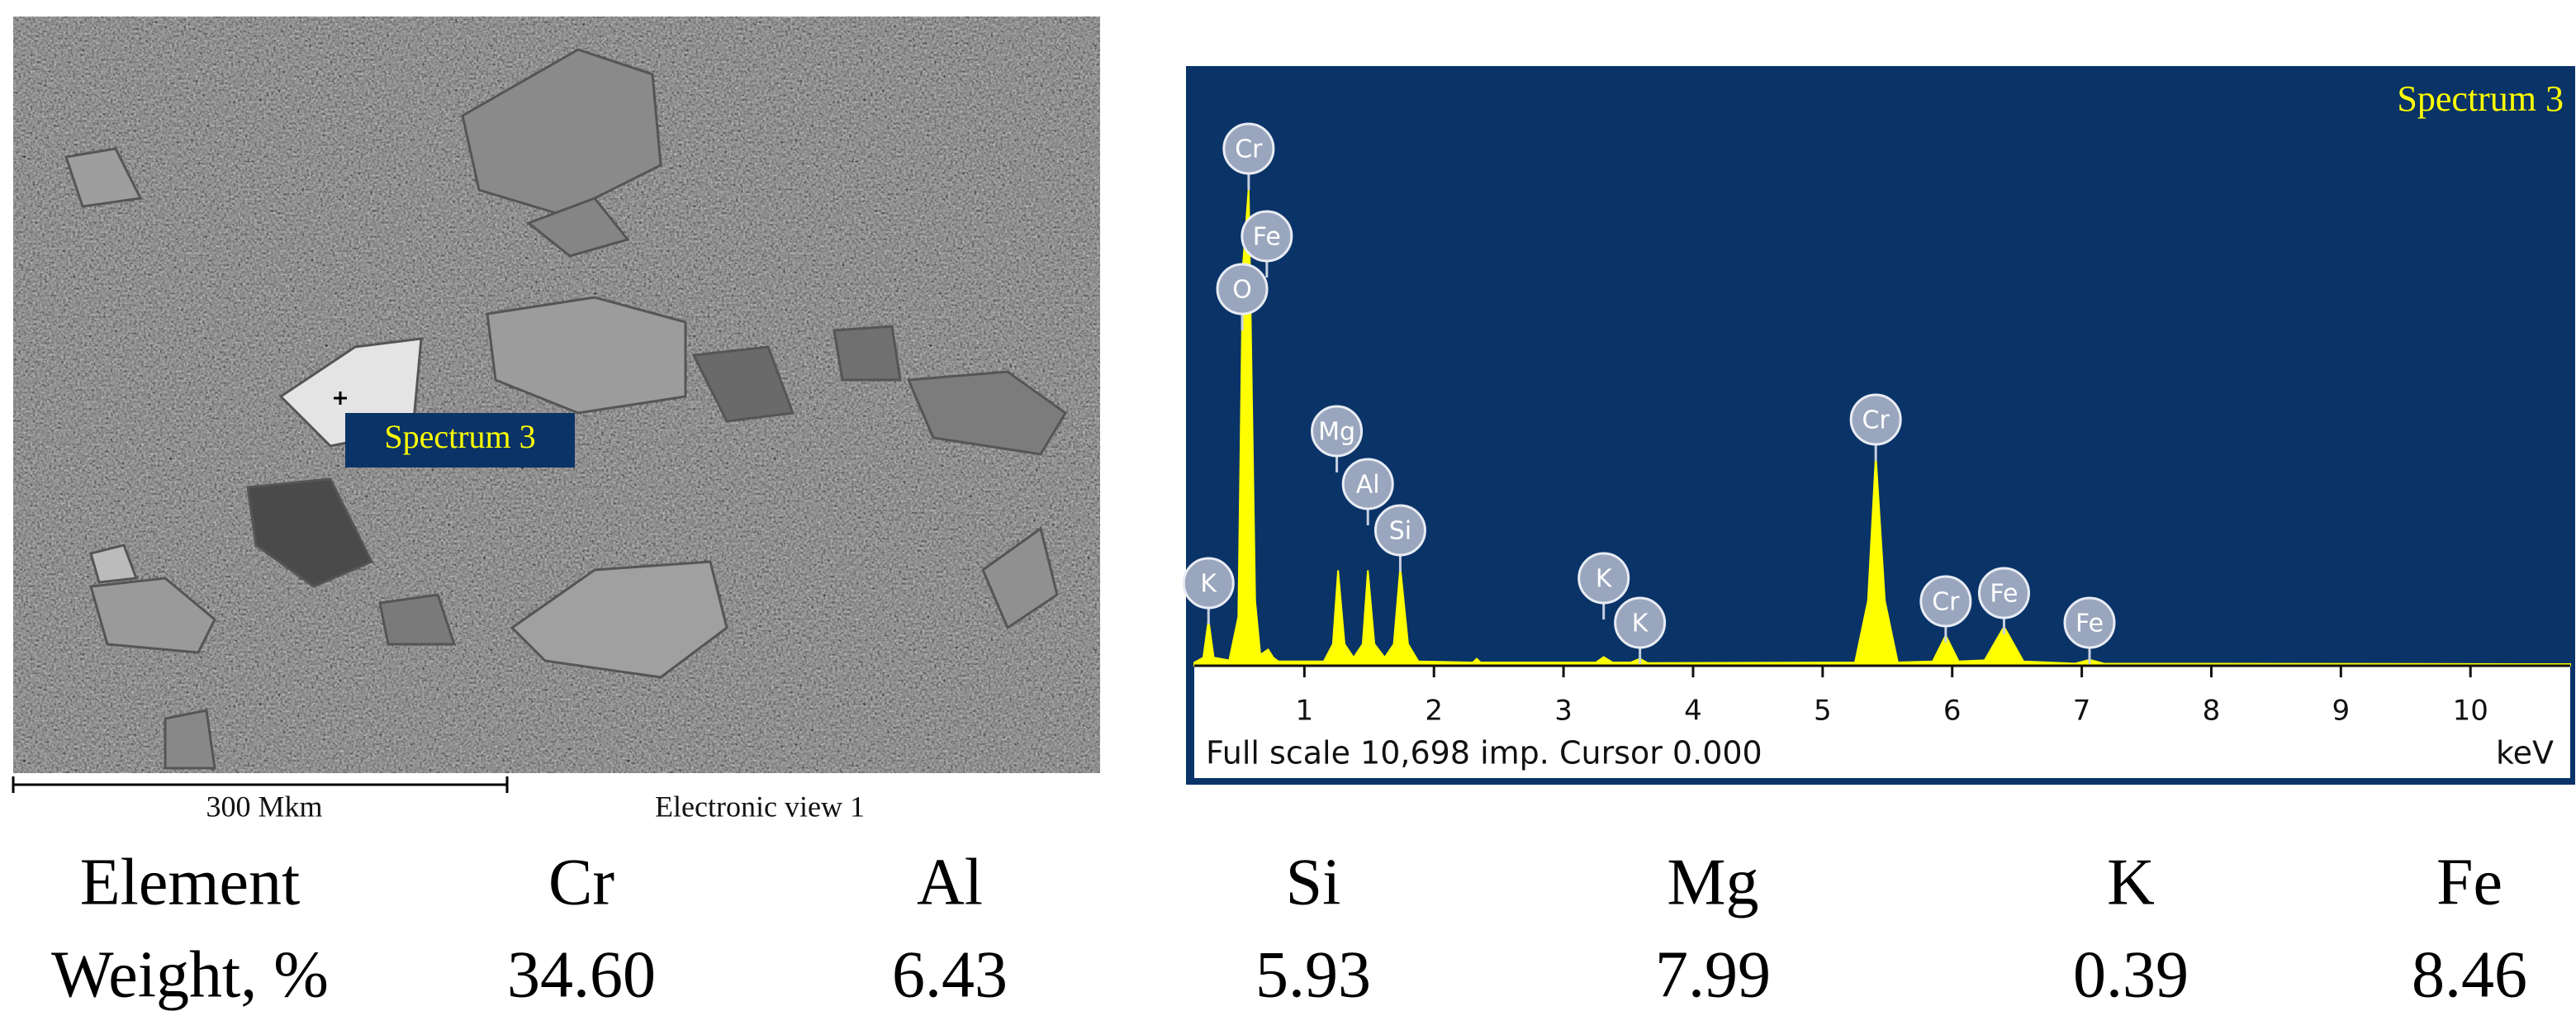  Describe the element at coordinates (1314, 882) in the screenshot. I see `table-header-cell: Si` at that location.